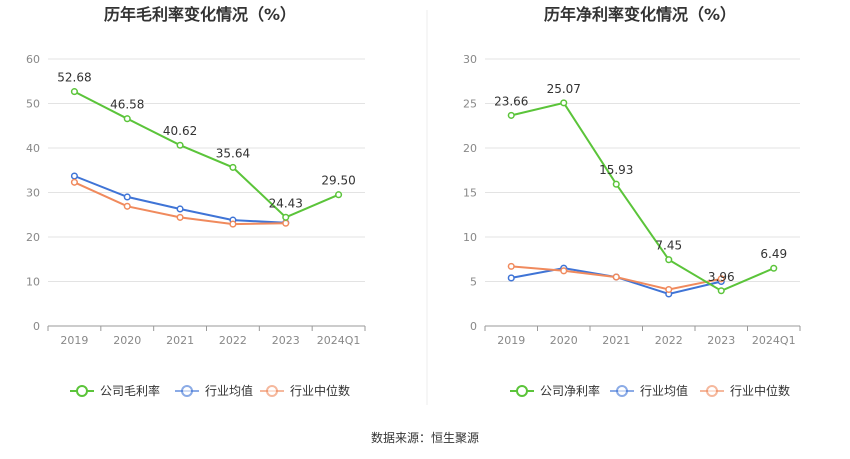 The image size is (850, 459). Describe the element at coordinates (470, 193) in the screenshot. I see `y-tick-label: 15` at that location.